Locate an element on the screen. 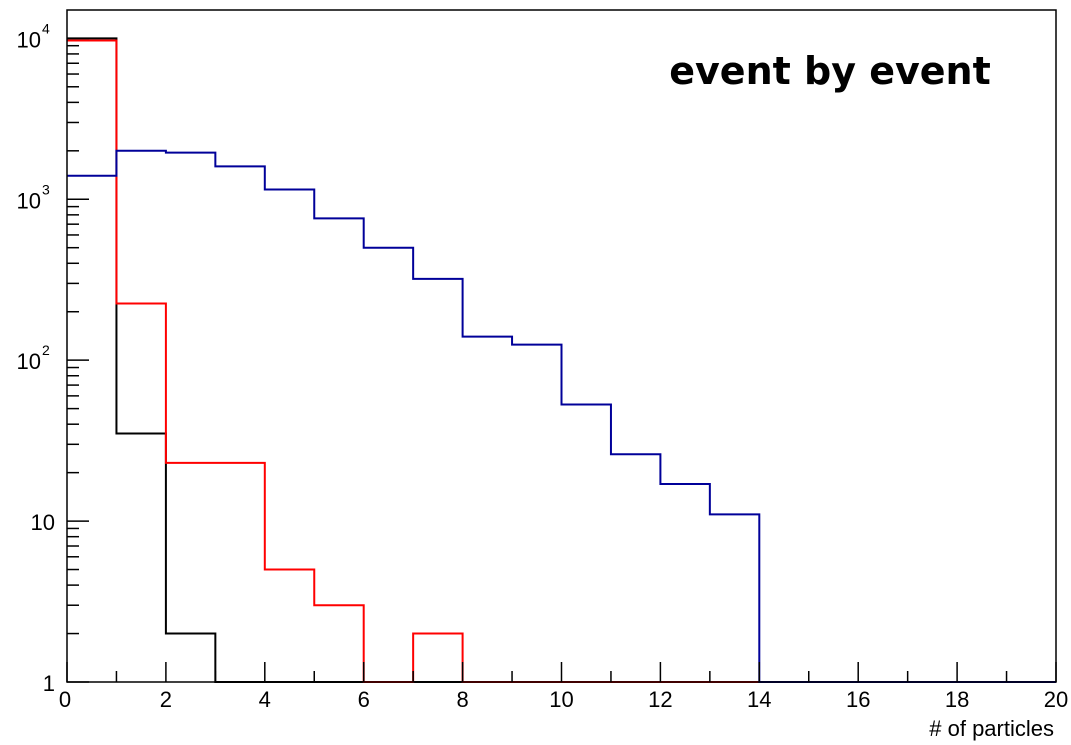  x-tick-label: 0 is located at coordinates (65, 699).